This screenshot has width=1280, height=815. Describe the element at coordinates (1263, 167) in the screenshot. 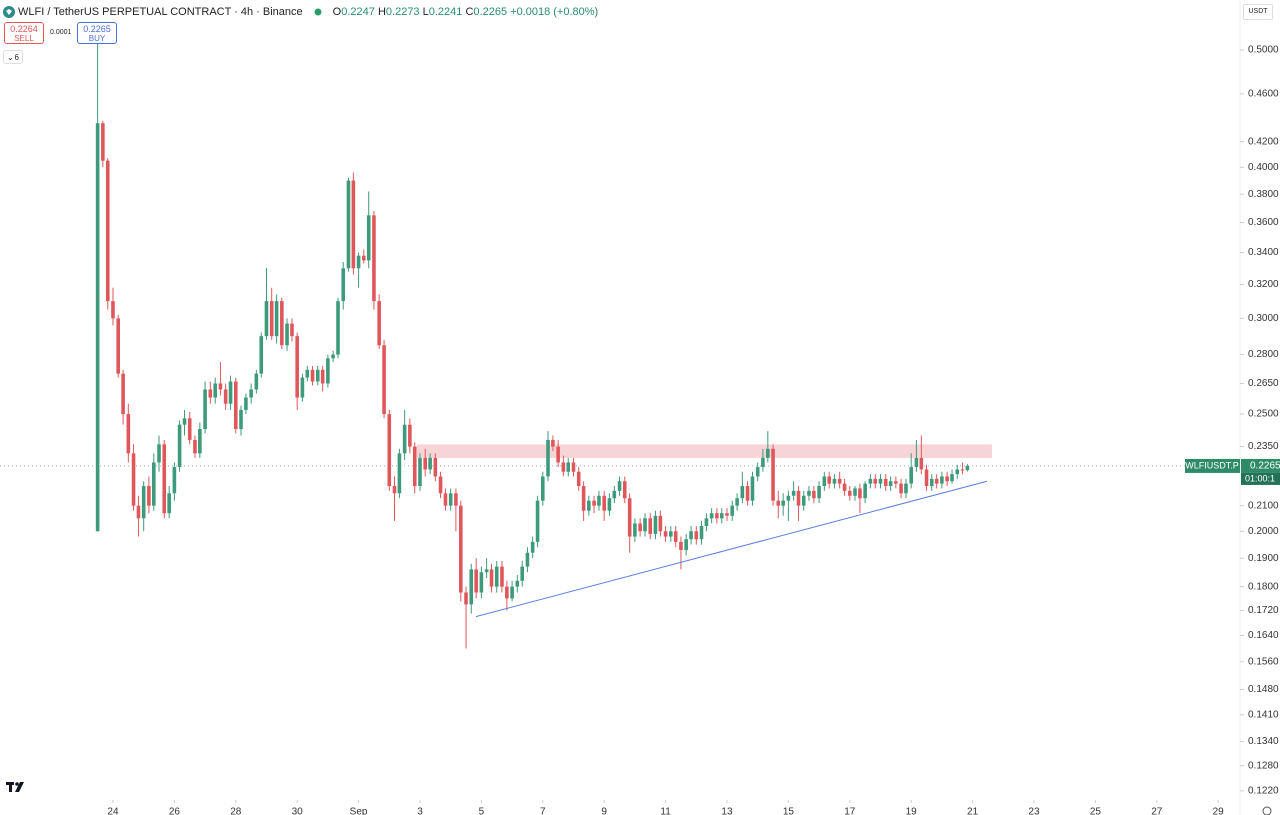

I see `y-tick-label: 0.4000` at that location.